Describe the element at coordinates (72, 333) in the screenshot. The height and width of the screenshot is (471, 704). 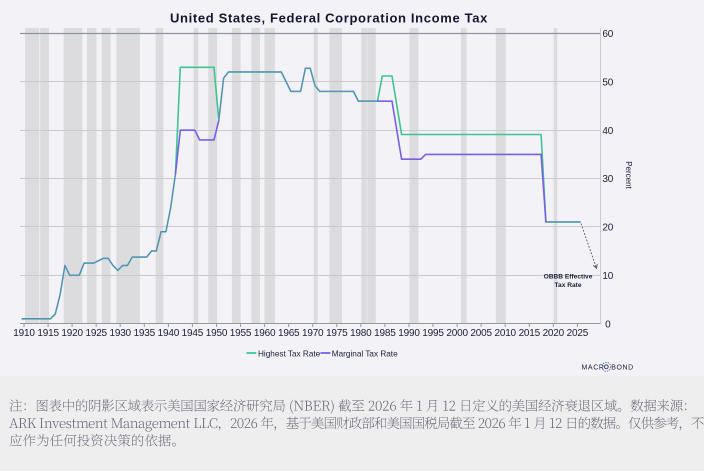
I see `svg-text: 1920` at that location.